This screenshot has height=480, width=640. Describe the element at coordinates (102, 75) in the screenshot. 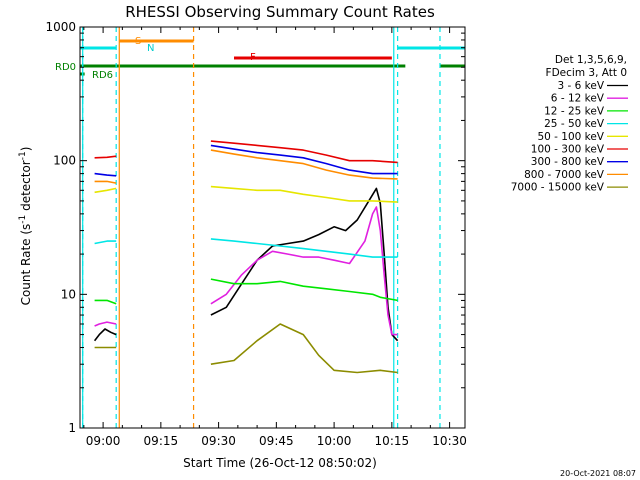

I see `rd6-label: RD6` at that location.